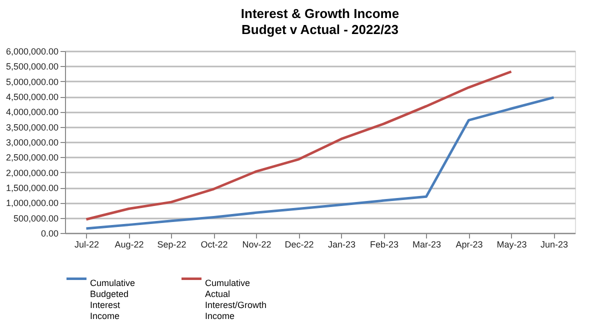 This screenshot has width=595, height=333. What do you see at coordinates (299, 245) in the screenshot?
I see `x-tick-label: Dec-22` at bounding box center [299, 245].